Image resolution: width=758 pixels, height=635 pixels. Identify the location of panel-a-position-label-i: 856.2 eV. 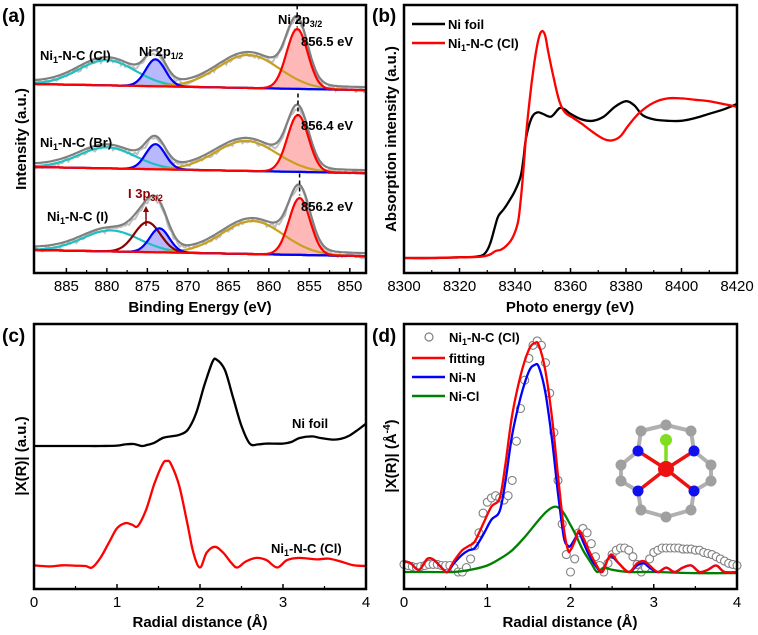
(327, 206).